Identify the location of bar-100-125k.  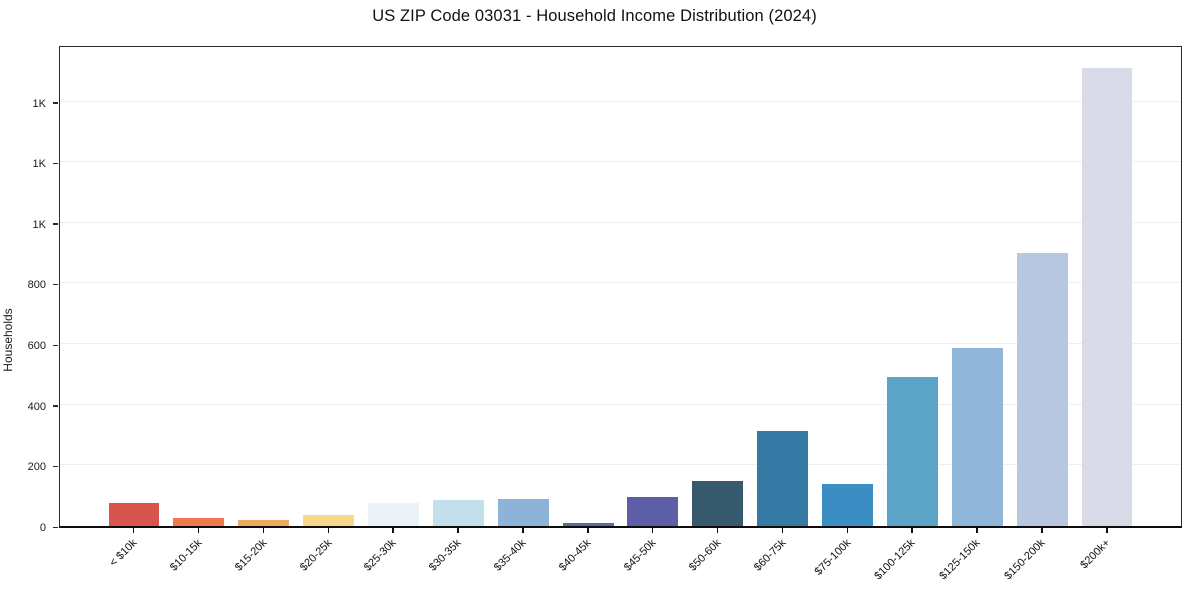
(912, 451).